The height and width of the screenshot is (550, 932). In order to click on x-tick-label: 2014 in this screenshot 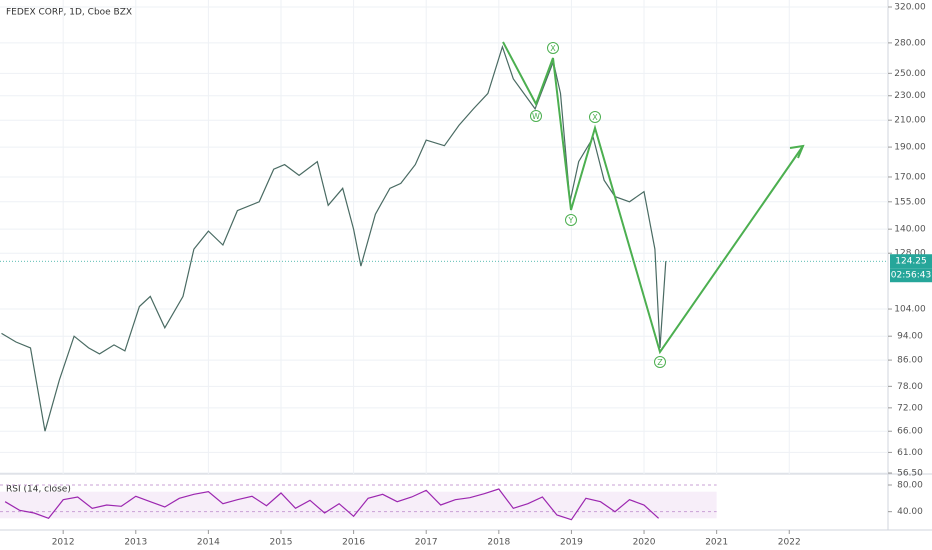, I will do `click(208, 543)`.